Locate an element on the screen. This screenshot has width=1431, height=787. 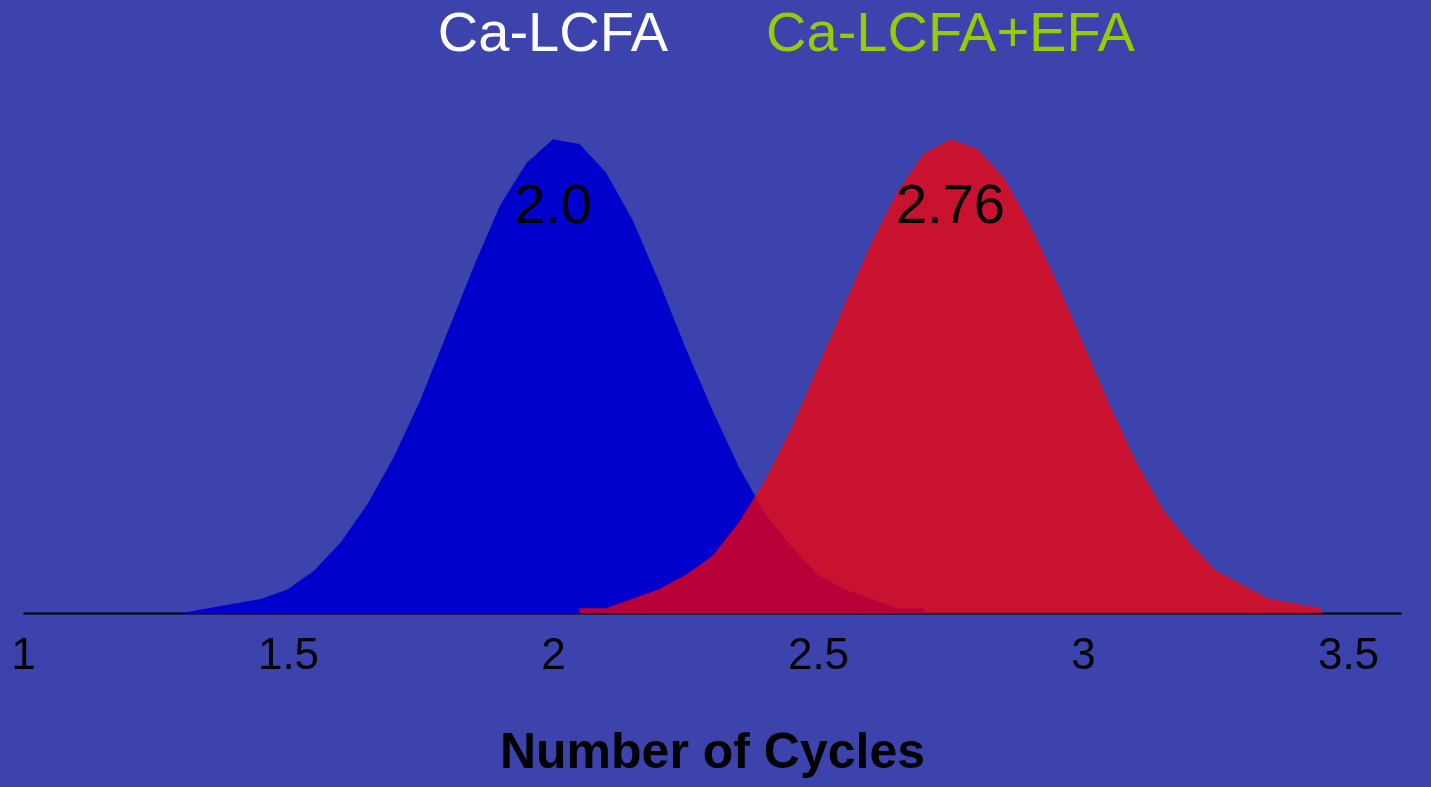
x-tick-label: 3.5 is located at coordinates (1348, 653).